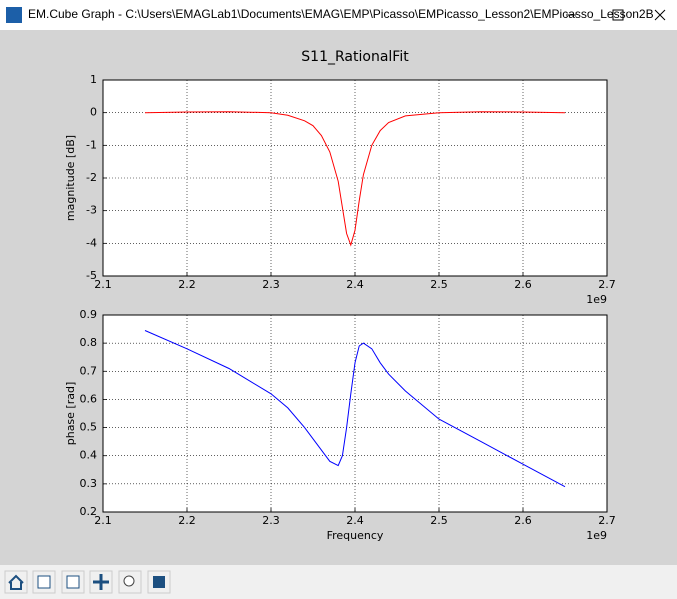  I want to click on pan-icon, so click(101, 582).